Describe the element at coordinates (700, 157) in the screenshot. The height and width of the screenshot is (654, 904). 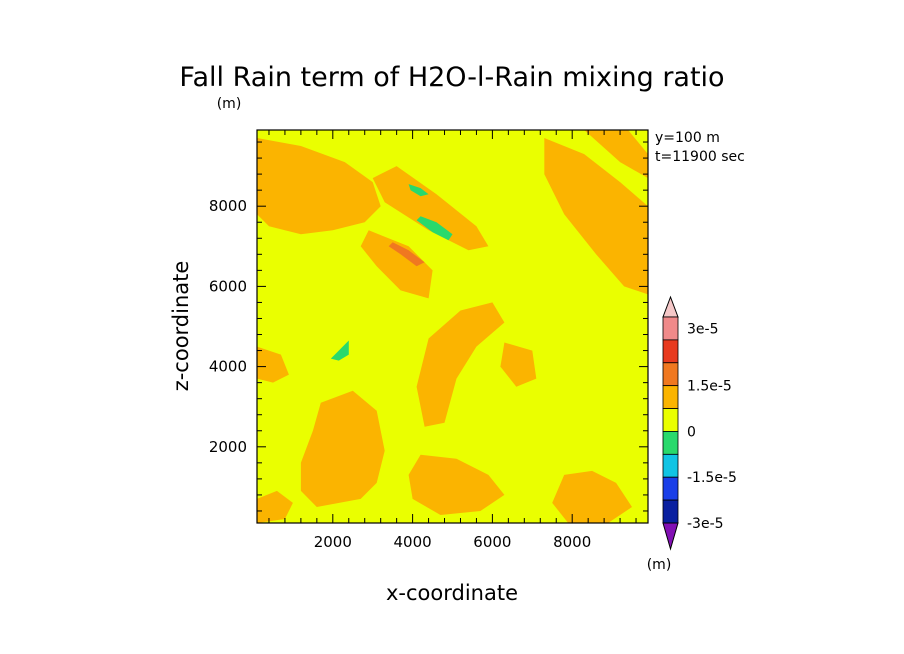
I see `annotation-t: t=11900 sec` at that location.